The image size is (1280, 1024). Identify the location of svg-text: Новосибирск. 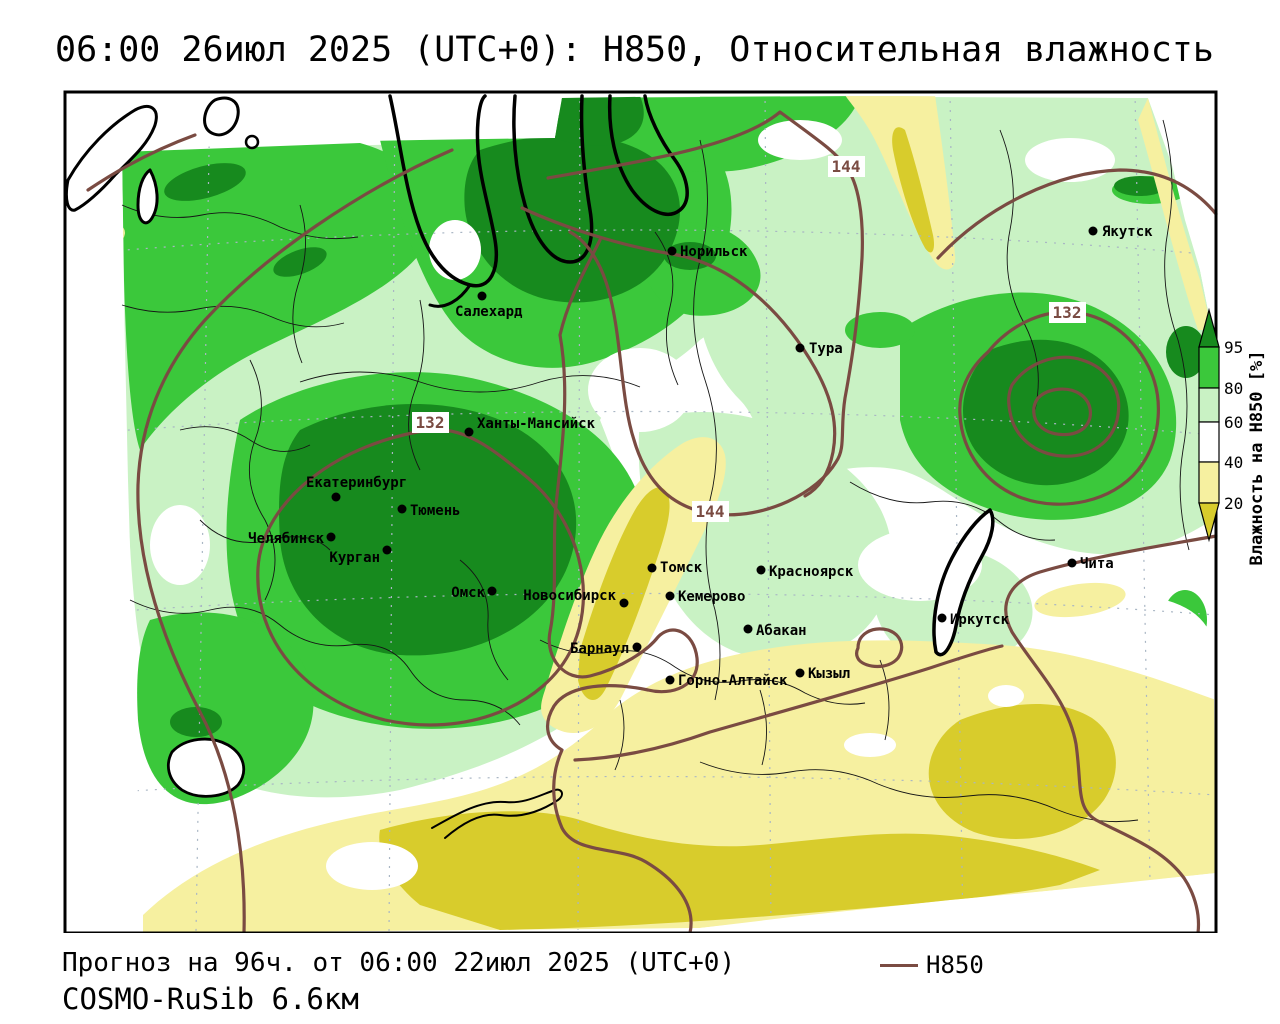
(569, 596).